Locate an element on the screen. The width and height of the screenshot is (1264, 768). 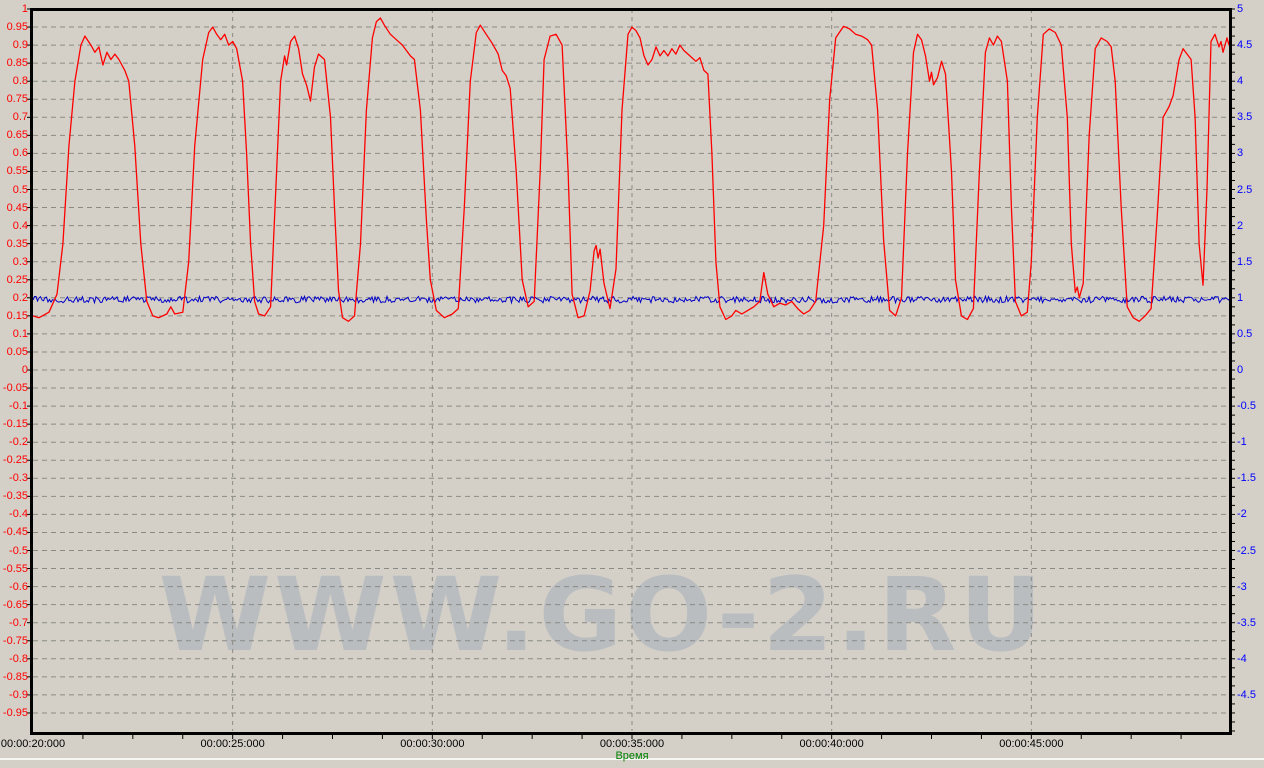
right-axis-tick-label: 1 is located at coordinates (1240, 297).